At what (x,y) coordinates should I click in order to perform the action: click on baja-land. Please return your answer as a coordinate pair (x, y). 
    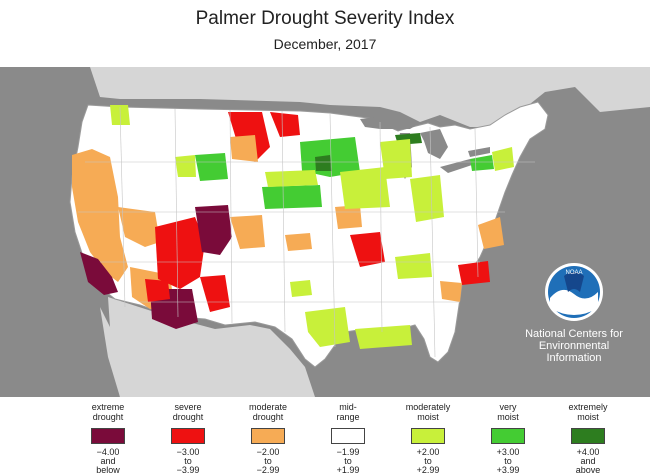
    Looking at the image, I should click on (117, 352).